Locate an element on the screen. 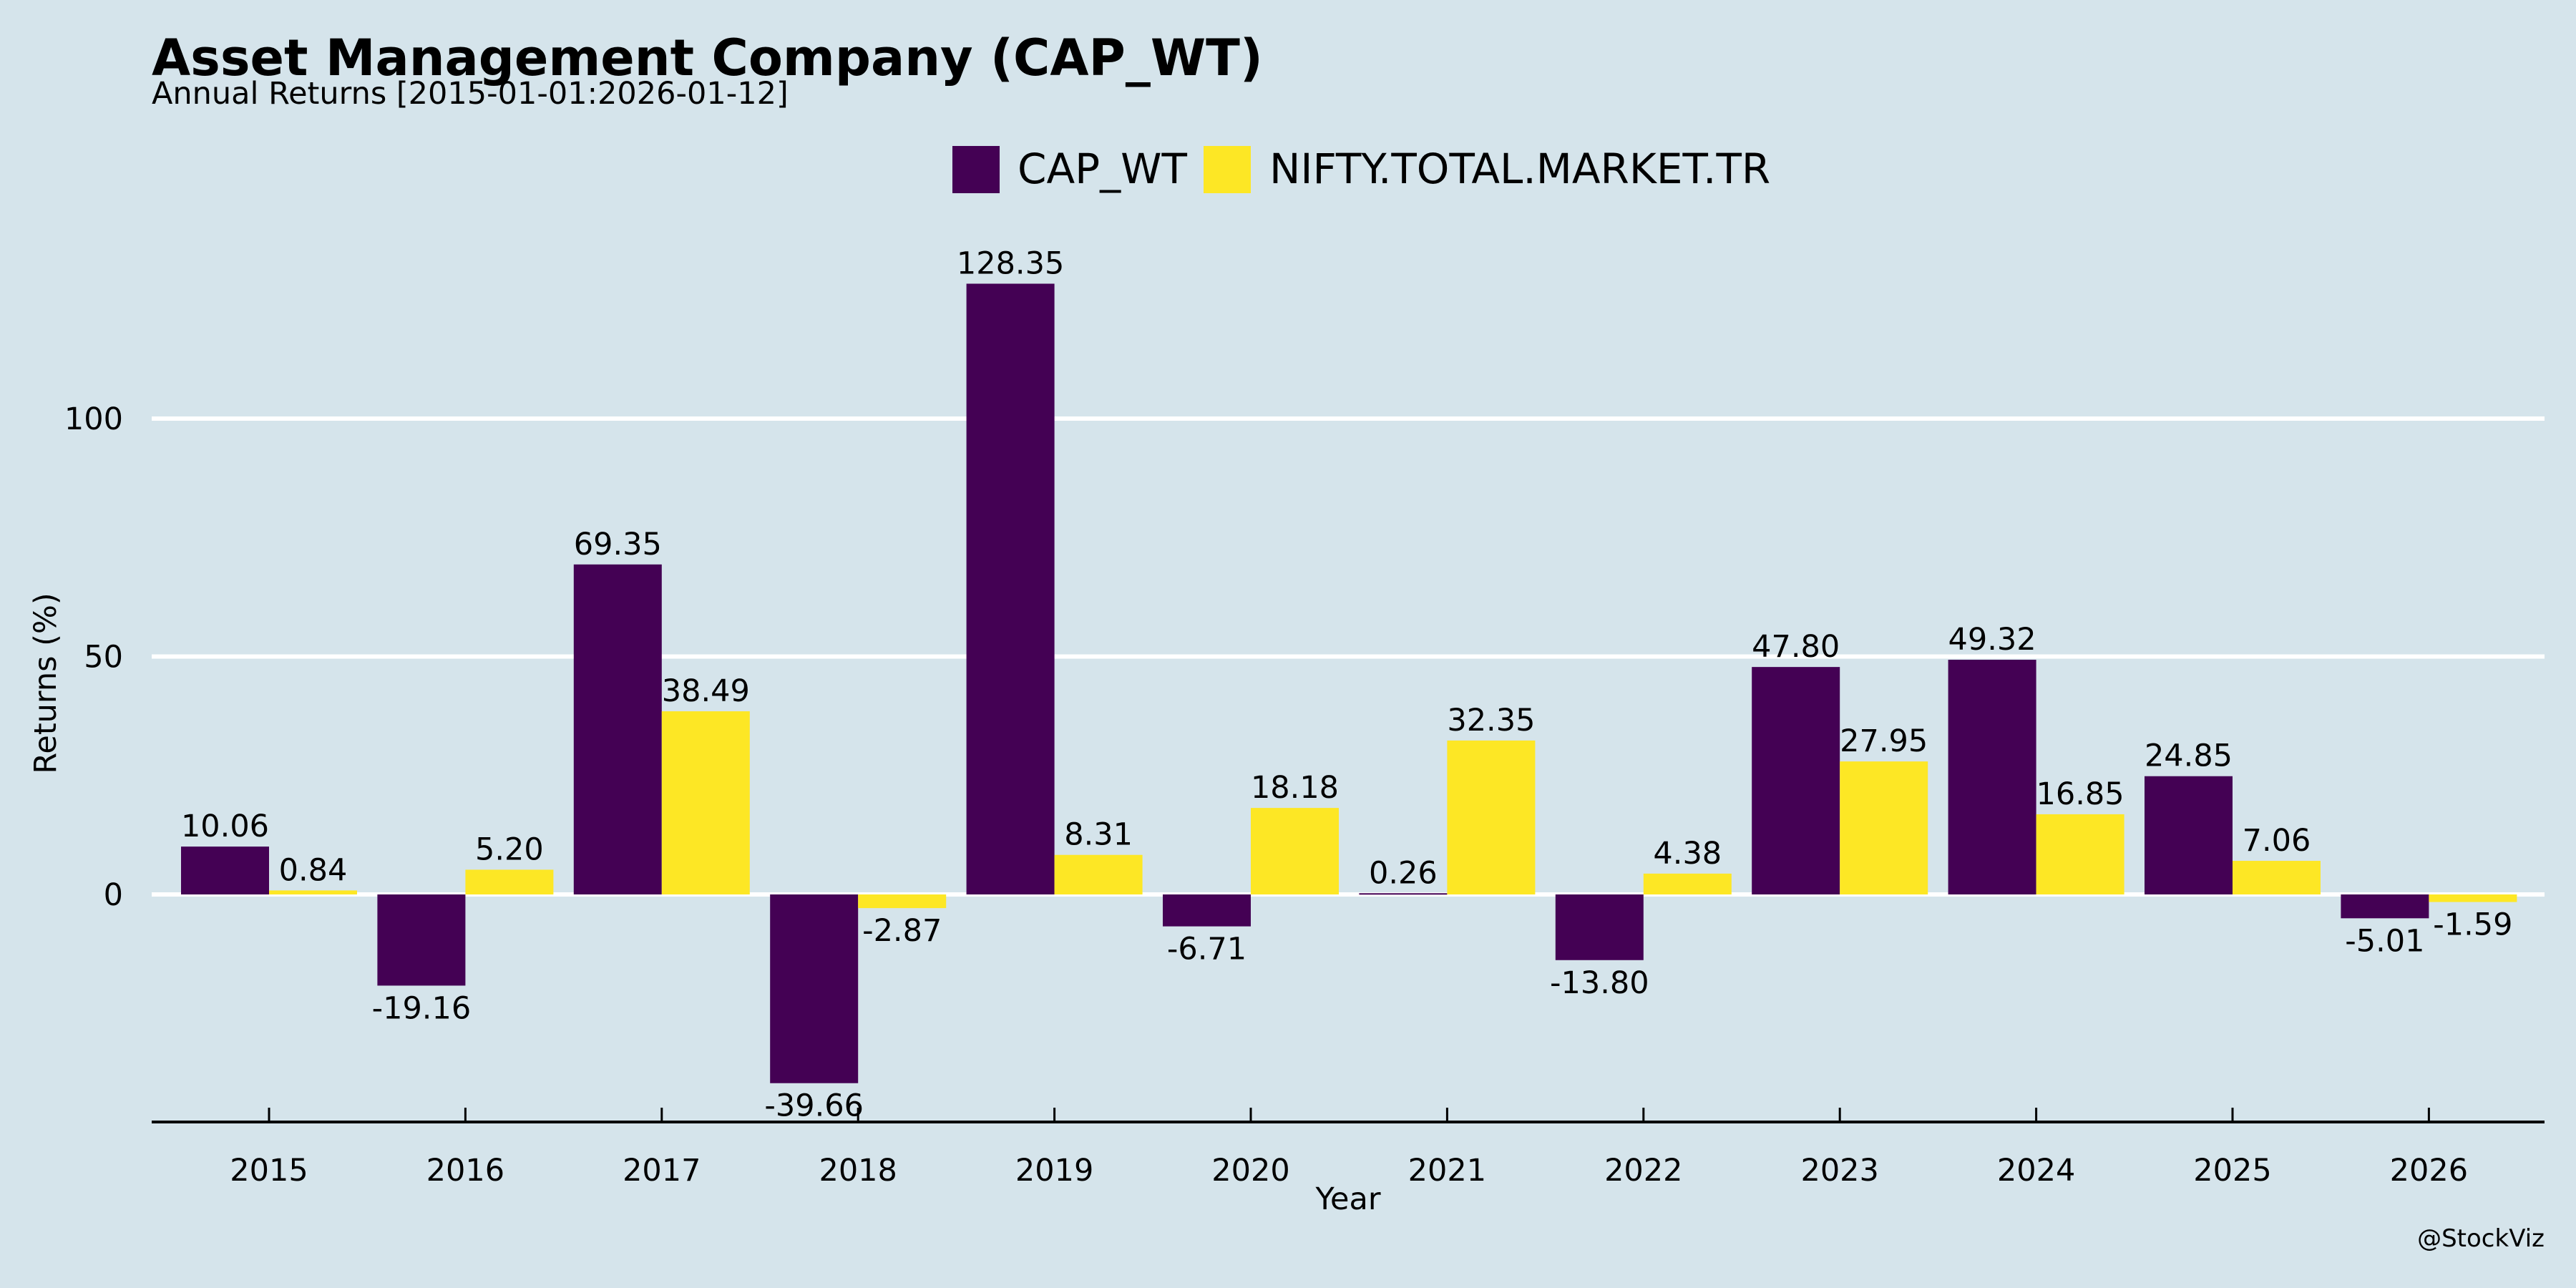 This screenshot has width=2576, height=1288. label-nifty-2021: 32.35 is located at coordinates (1491, 720).